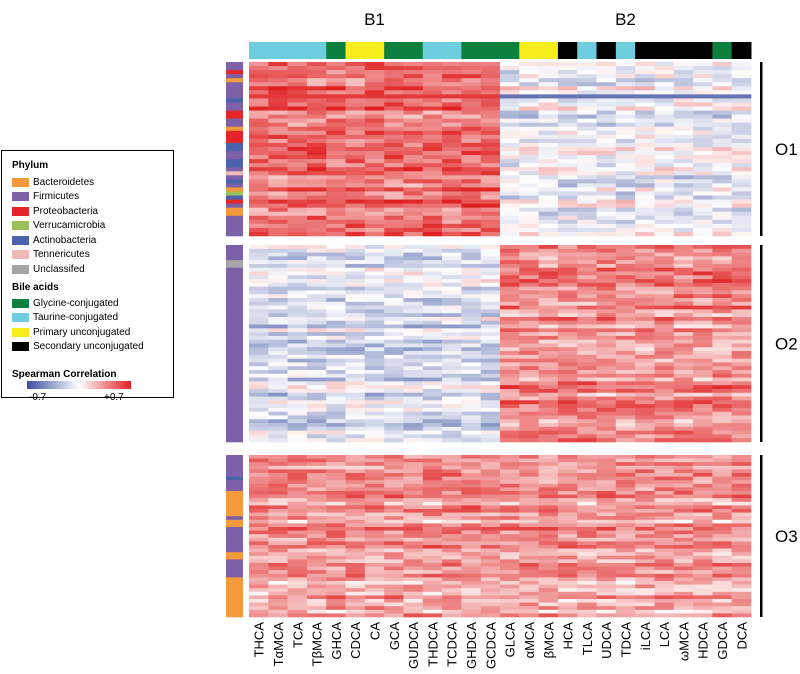  Describe the element at coordinates (490, 50) in the screenshot. I see `column-type-cell` at that location.